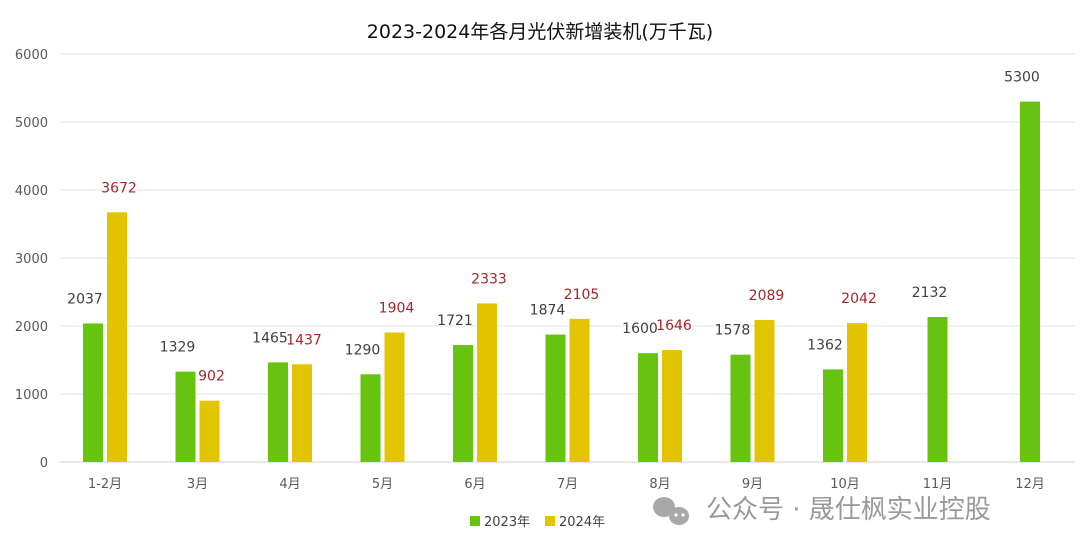  I want to click on y-axis-ticks: 0 1000 2000 3000 4000 5000 6000, so click(31, 259).